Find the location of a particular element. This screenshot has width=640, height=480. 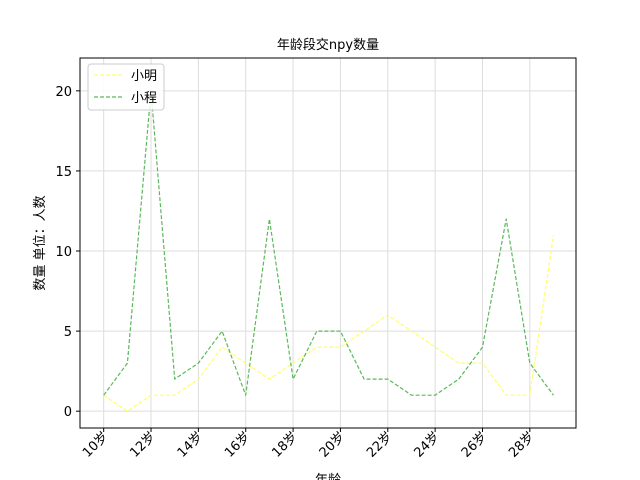

y-tick-label: 15 is located at coordinates (63, 172).